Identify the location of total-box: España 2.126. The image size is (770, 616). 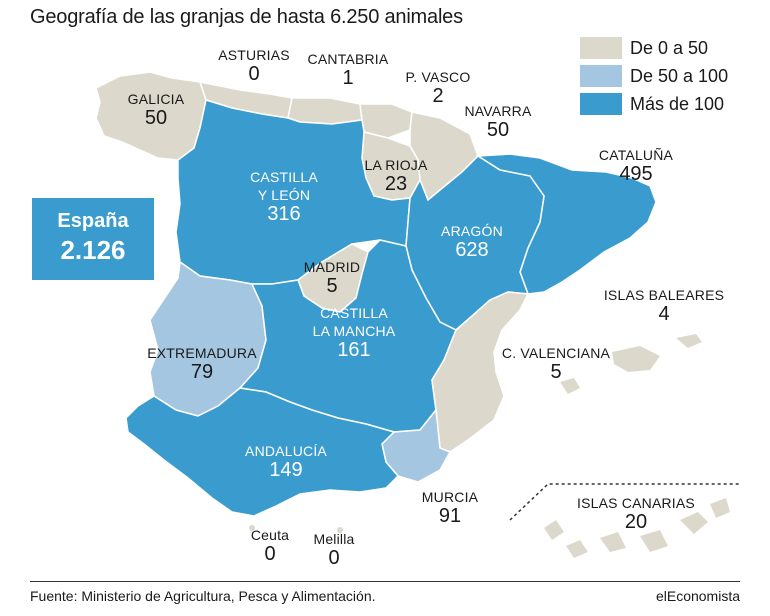
(93, 239).